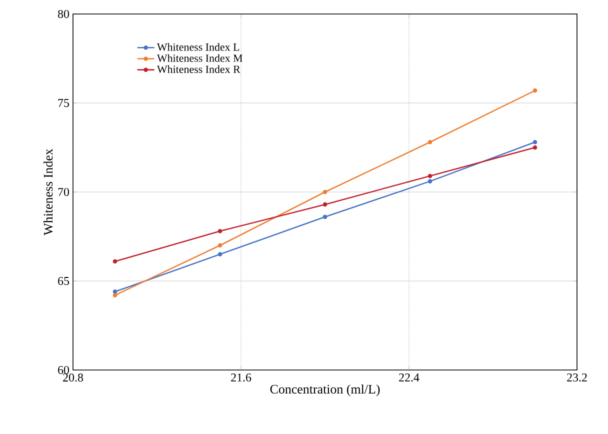 The height and width of the screenshot is (434, 608). I want to click on y-axis-title: Whiteness Index, so click(48, 192).